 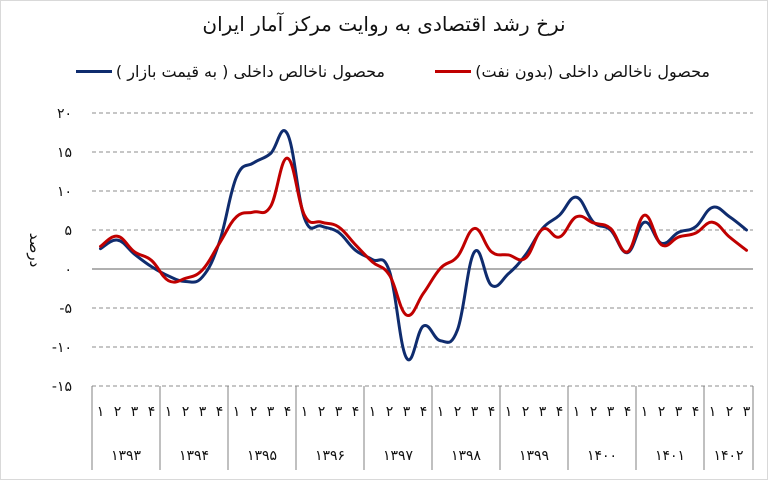 I want to click on y-tick-label: ۰, so click(x=68, y=270).